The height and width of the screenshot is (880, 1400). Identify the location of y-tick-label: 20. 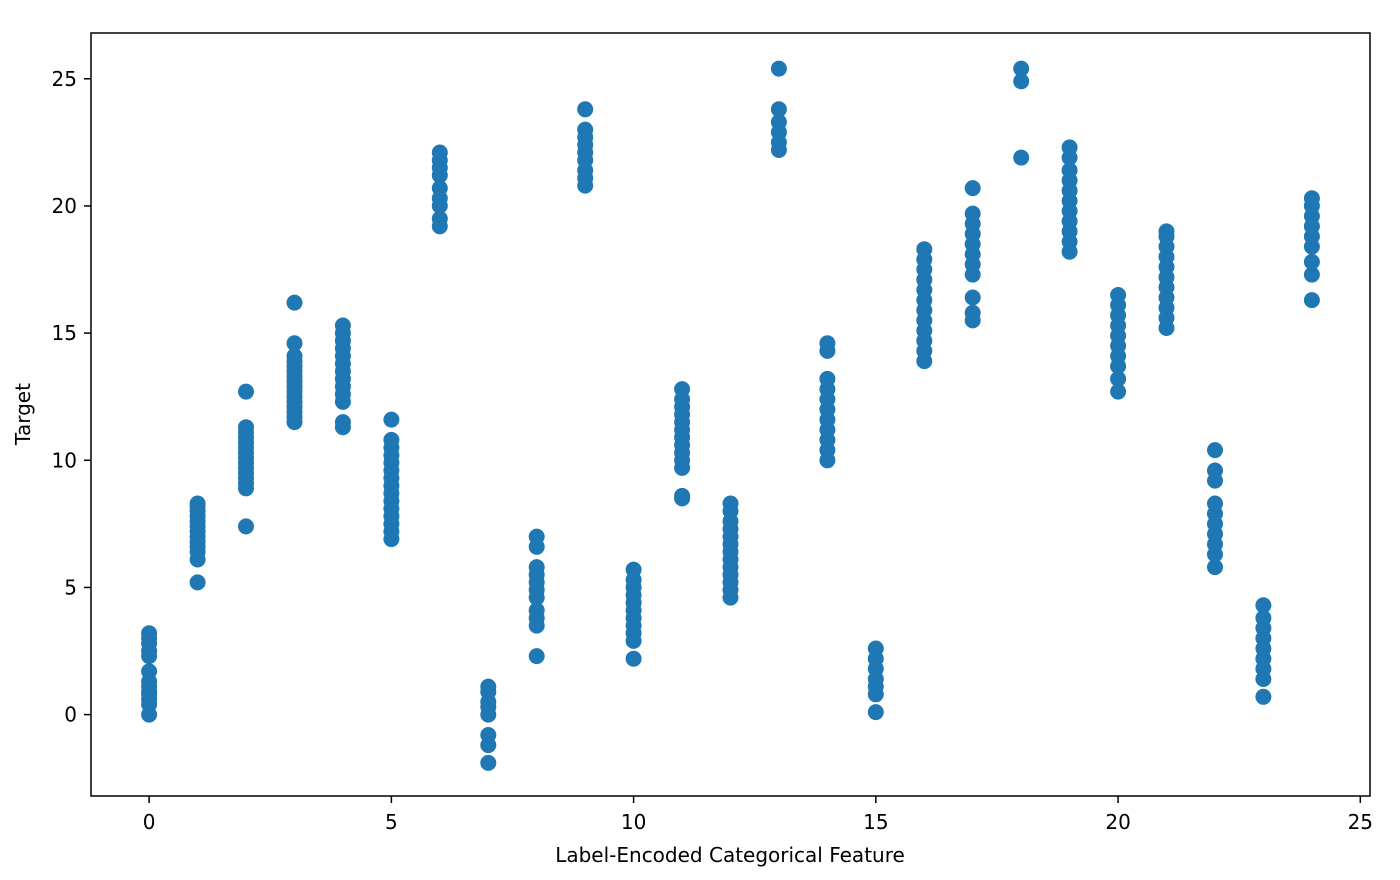
(64, 206).